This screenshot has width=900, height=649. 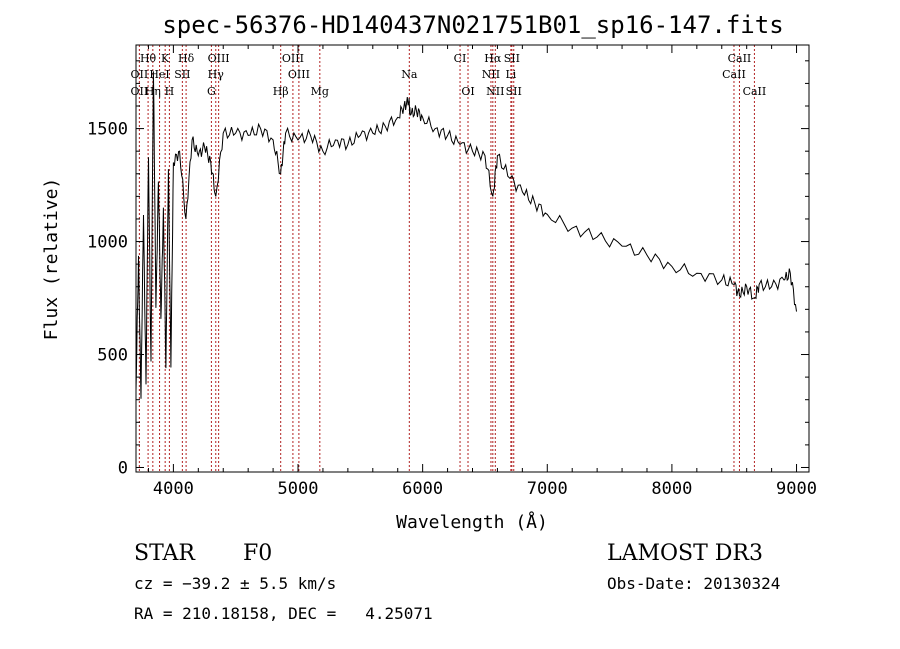 What do you see at coordinates (510, 74) in the screenshot?
I see `line-label-12: Li` at bounding box center [510, 74].